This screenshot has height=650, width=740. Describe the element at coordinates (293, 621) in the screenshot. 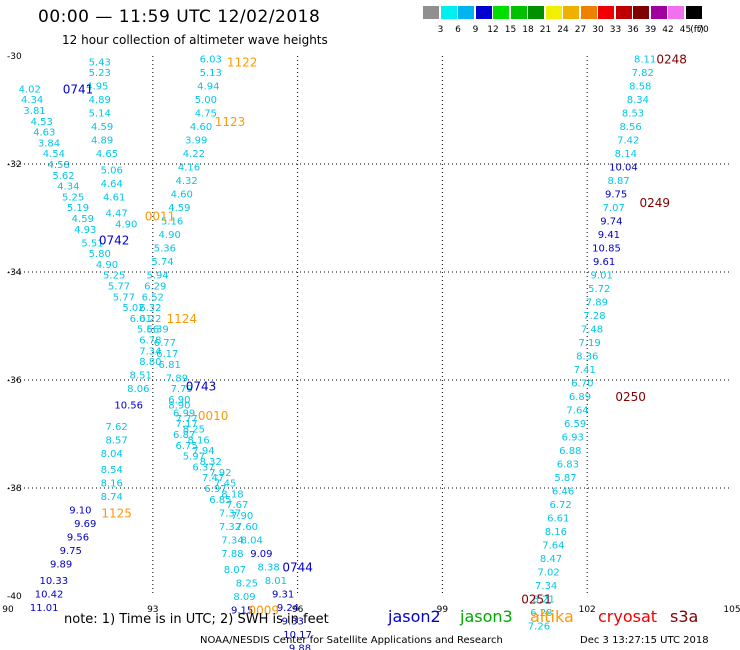

I see `wave-height-point: 9.33` at that location.